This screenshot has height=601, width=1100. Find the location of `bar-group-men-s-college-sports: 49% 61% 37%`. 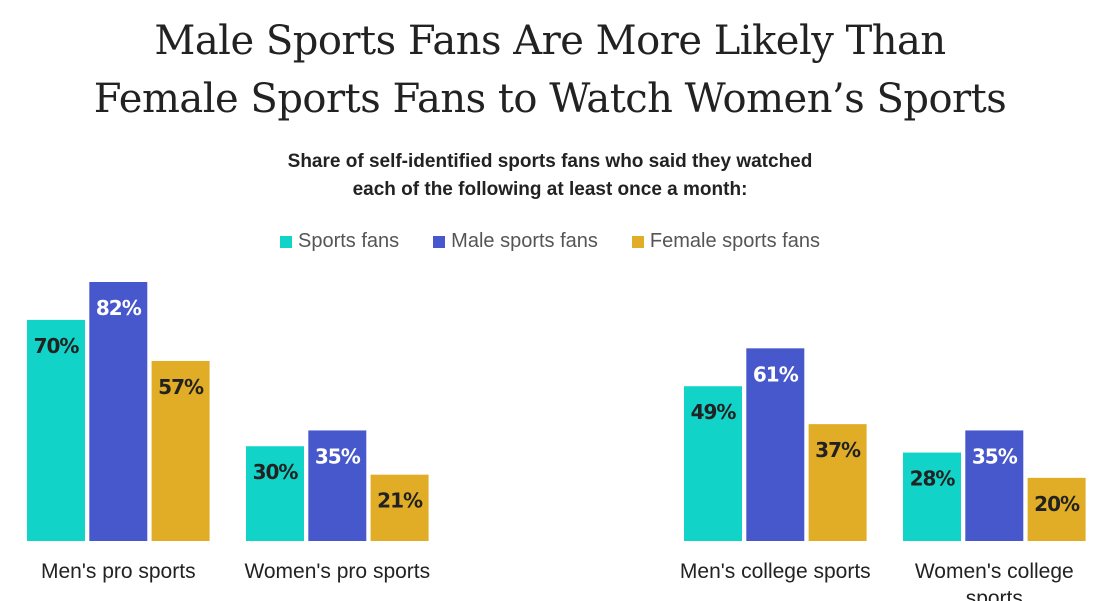

bar-group-men-s-college-sports: 49% 61% 37% is located at coordinates (775, 444).